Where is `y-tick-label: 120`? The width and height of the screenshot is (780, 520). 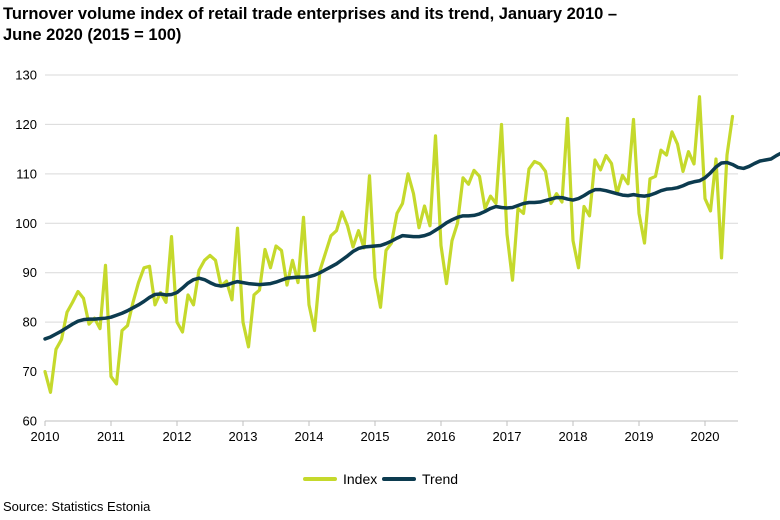
y-tick-label: 120 is located at coordinates (26, 124).